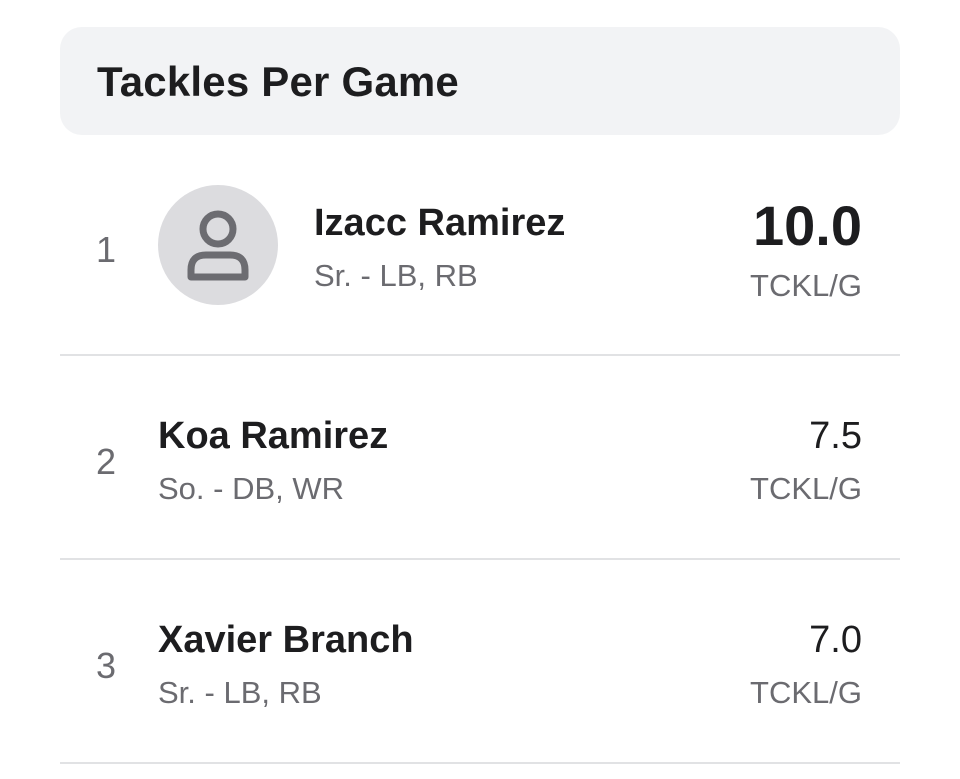 This screenshot has width=960, height=779. What do you see at coordinates (440, 223) in the screenshot?
I see `player-name: Izacc Ramirez` at bounding box center [440, 223].